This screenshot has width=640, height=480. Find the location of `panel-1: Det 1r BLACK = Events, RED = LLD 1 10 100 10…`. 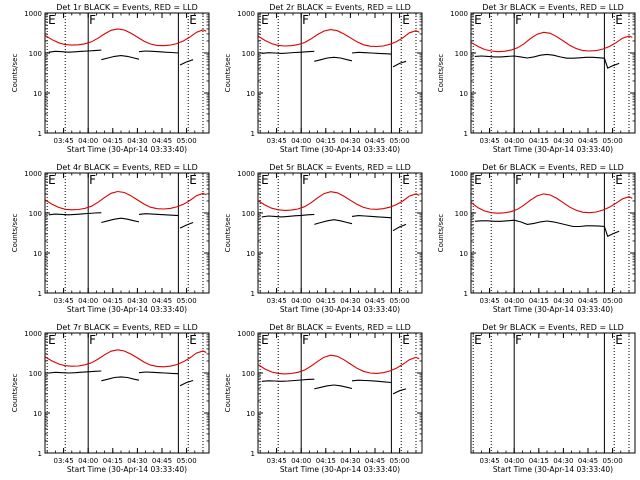

panel-1: Det 1r BLACK = Events, RED = LLD 1 10 100 10… is located at coordinates (110, 78).